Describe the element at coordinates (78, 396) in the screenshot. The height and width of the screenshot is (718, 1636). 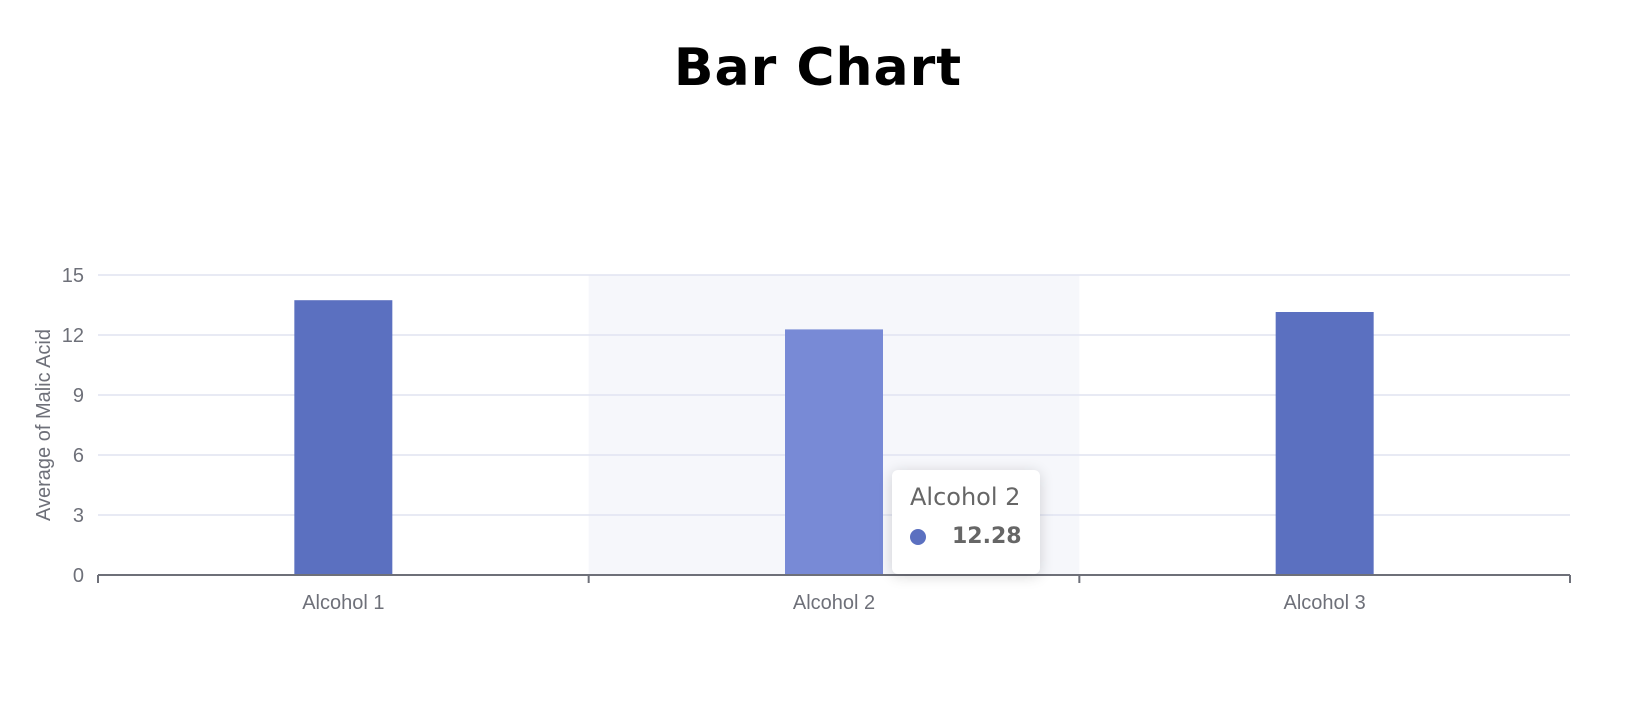
I see `y-tick-label: 9` at that location.